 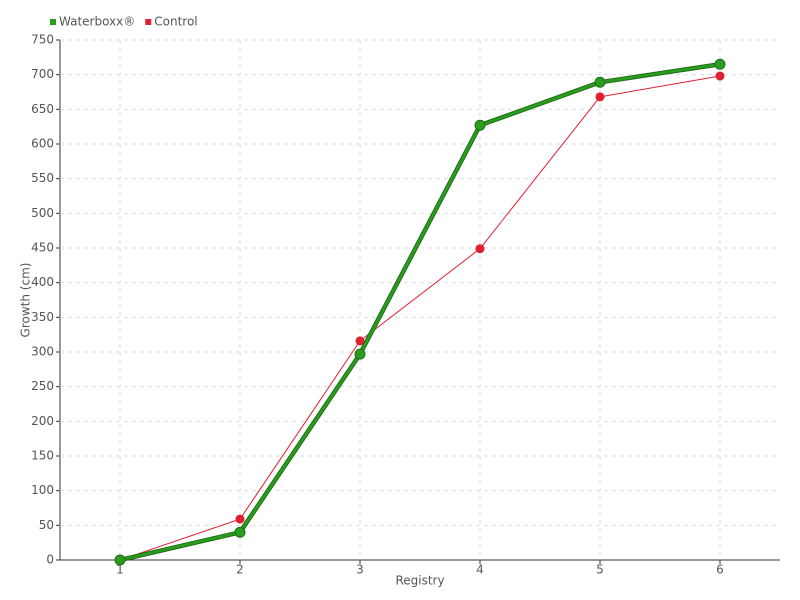 I want to click on y-tick-label: 650, so click(x=42, y=109).